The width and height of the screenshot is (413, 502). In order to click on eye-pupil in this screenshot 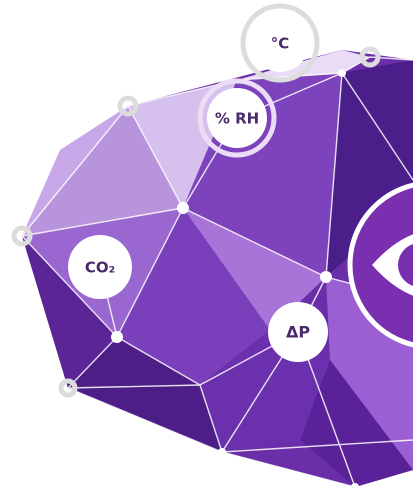, I will do `click(405, 265)`.